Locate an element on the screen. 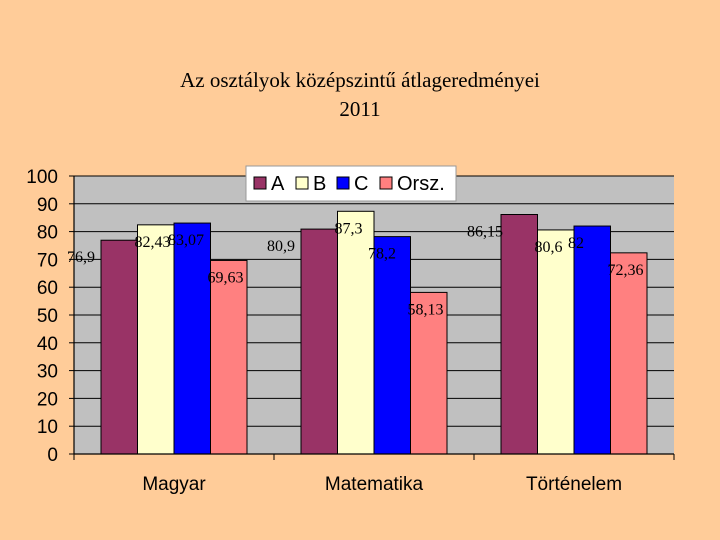 Image resolution: width=720 pixels, height=540 pixels. chart-title-line1: Az osztályok középszintű átlageredményei is located at coordinates (360, 80).